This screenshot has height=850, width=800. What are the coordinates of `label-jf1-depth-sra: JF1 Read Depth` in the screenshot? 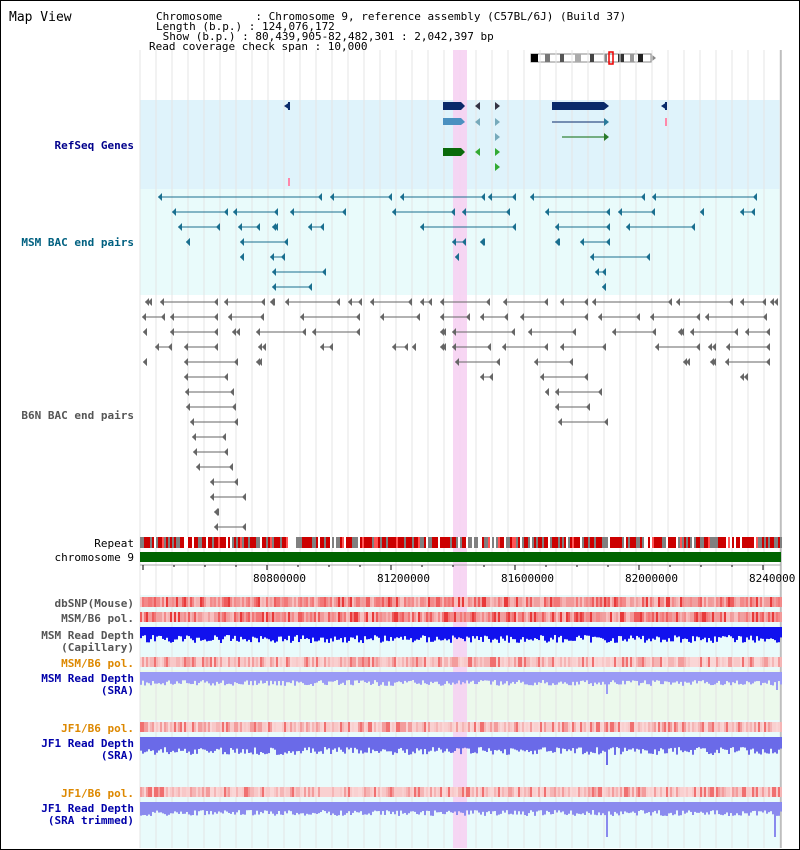 It's located at (87, 743).